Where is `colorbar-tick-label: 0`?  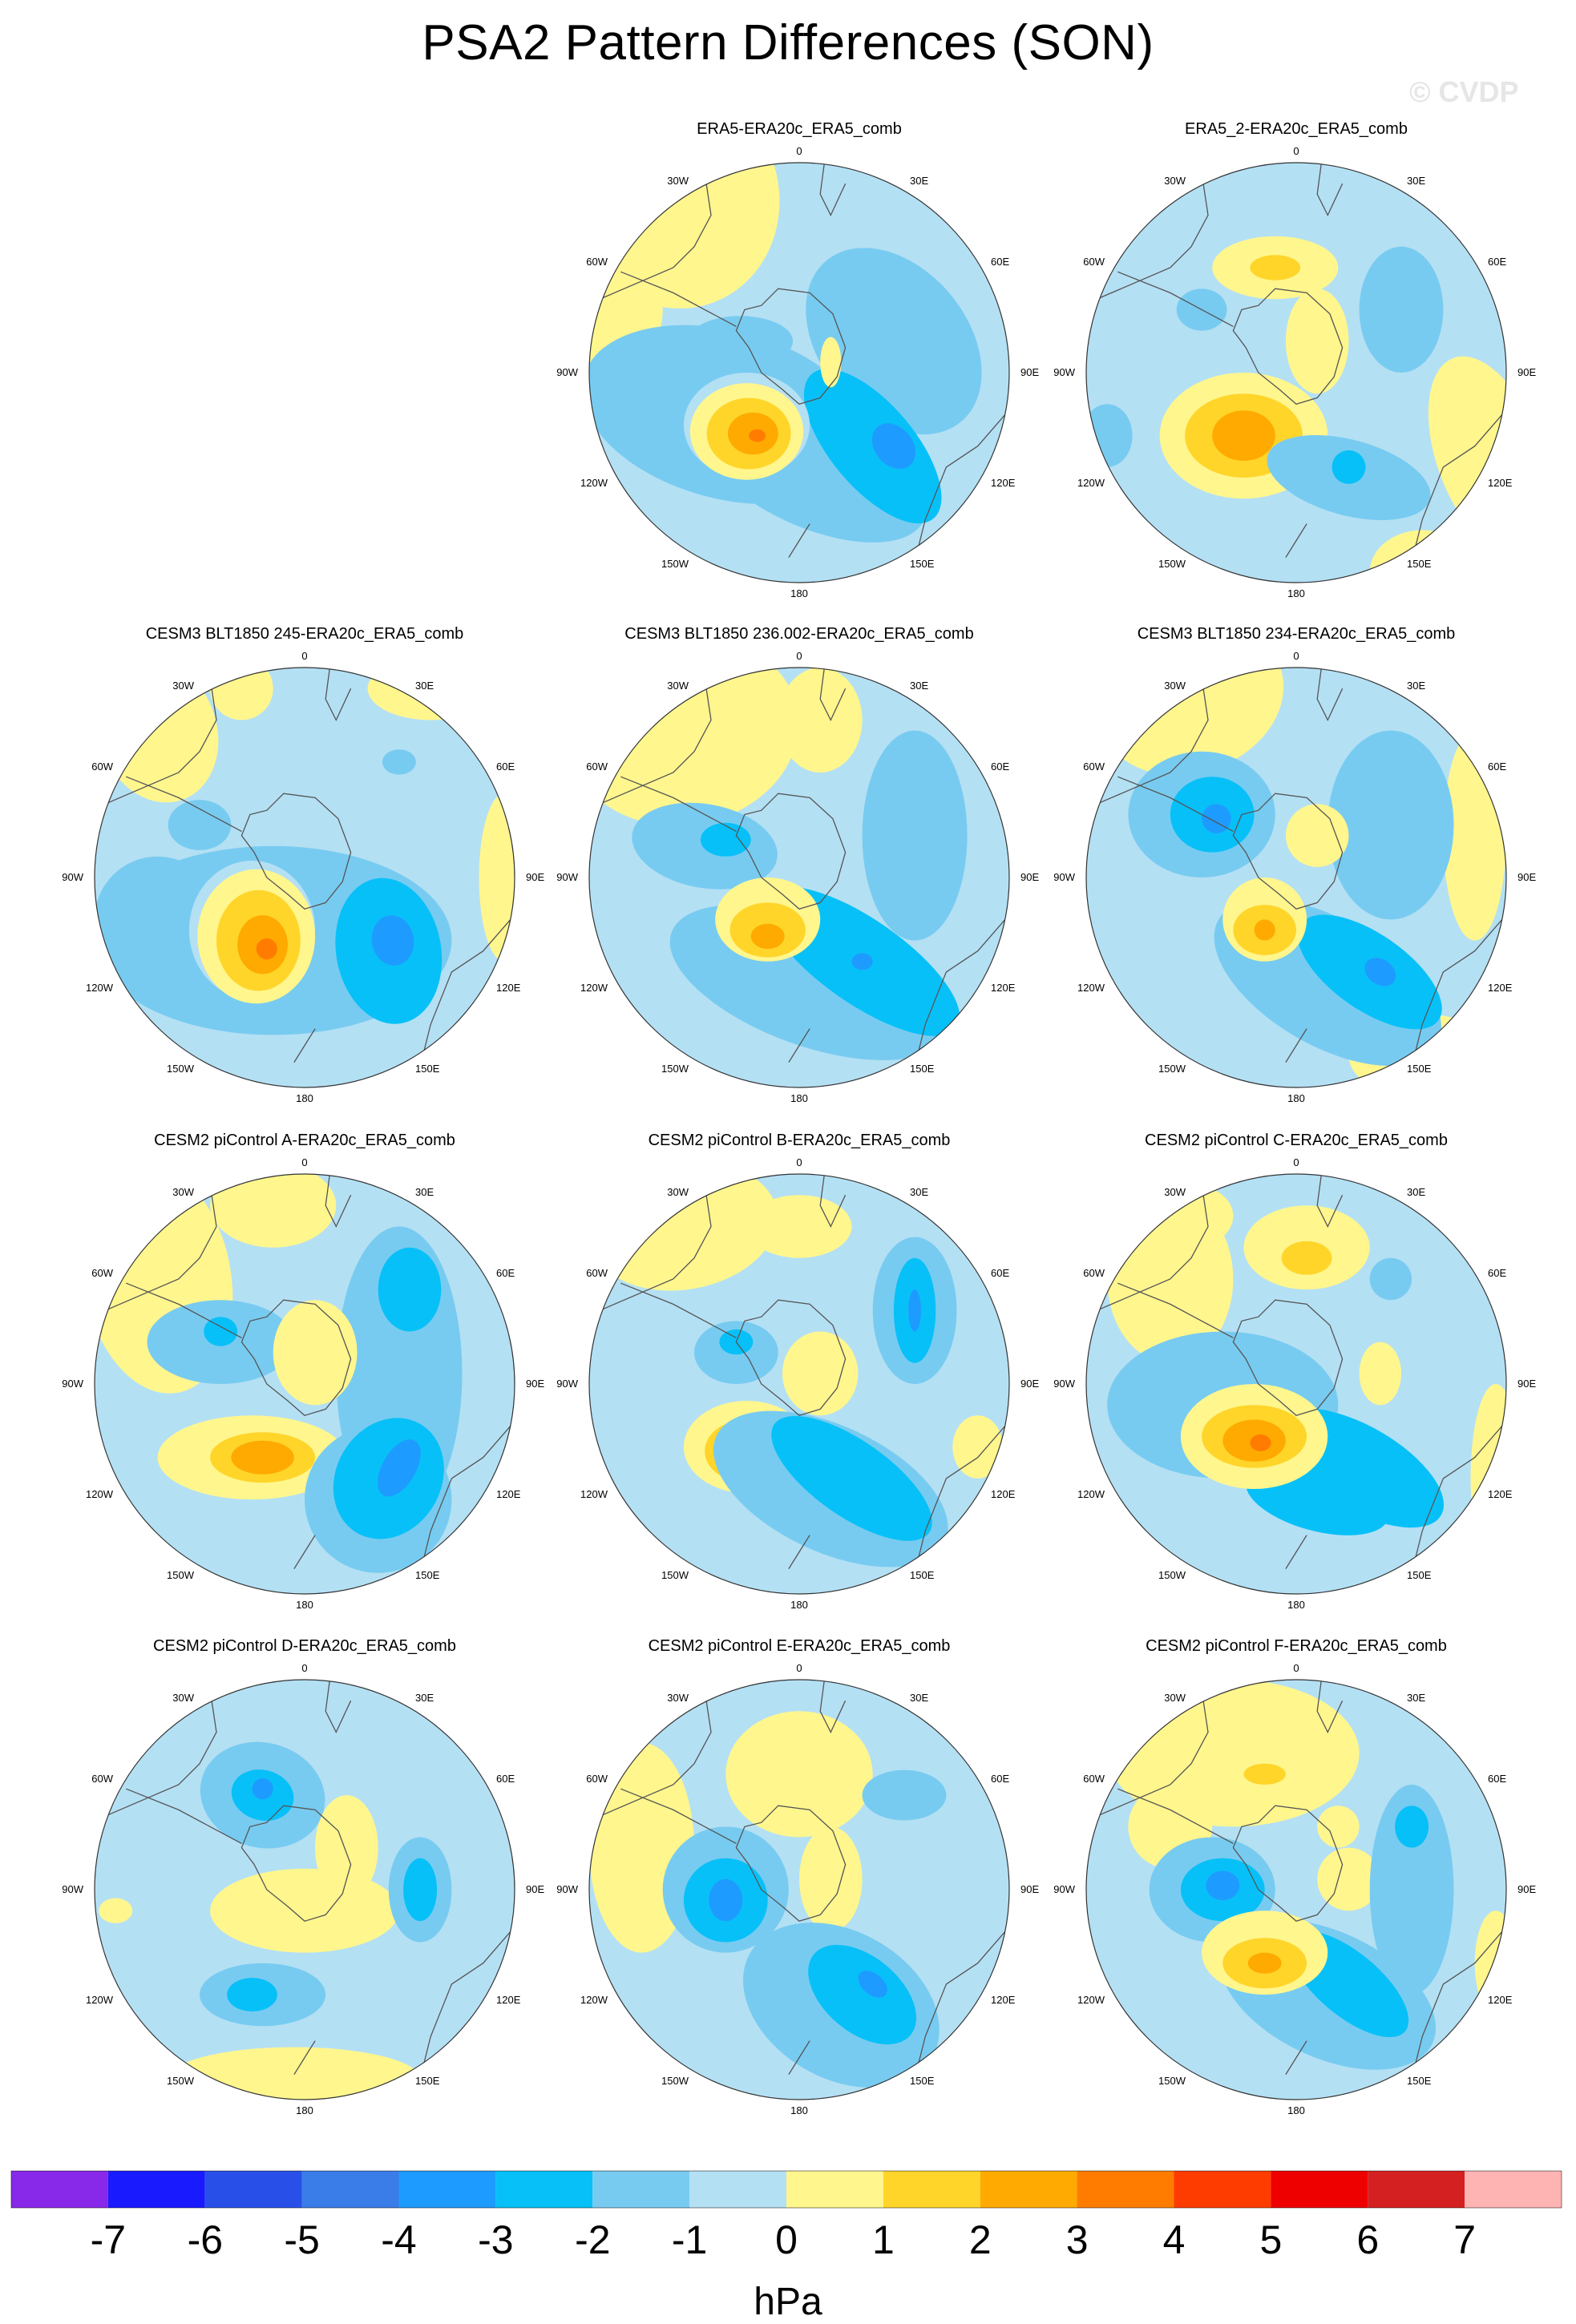 colorbar-tick-label: 0 is located at coordinates (786, 2239).